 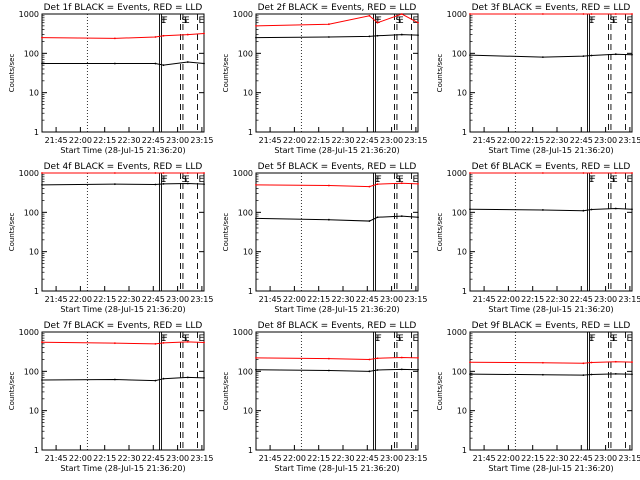 What do you see at coordinates (123, 167) in the screenshot?
I see `panel-title: Det 4f BLACK = Events, RED = LLD` at bounding box center [123, 167].